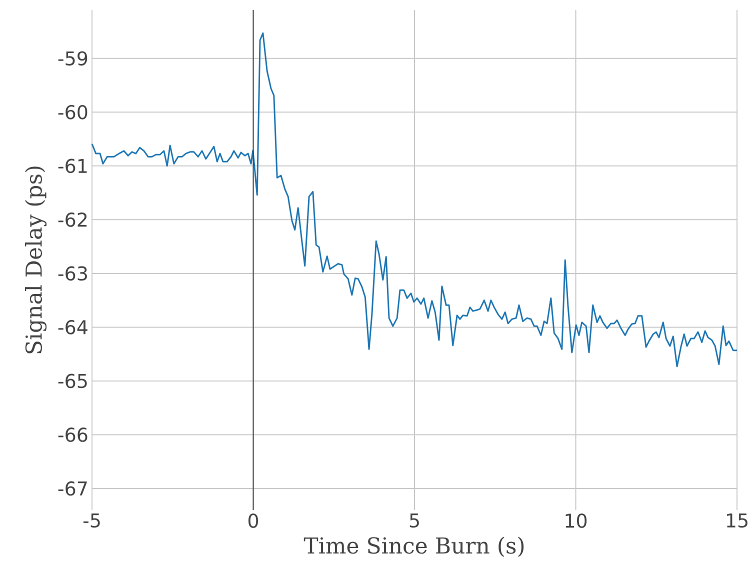 The image size is (754, 581). I want to click on y-tick-label: -62, so click(72, 219).